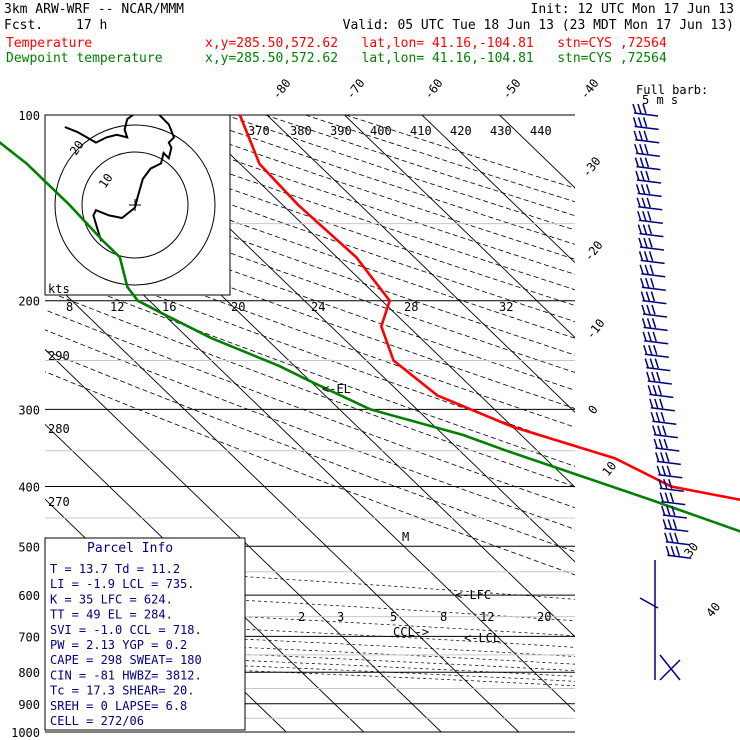 Image resolution: width=740 pixels, height=740 pixels. What do you see at coordinates (49, 43) in the screenshot?
I see `temperature-legend: Temperature` at bounding box center [49, 43].